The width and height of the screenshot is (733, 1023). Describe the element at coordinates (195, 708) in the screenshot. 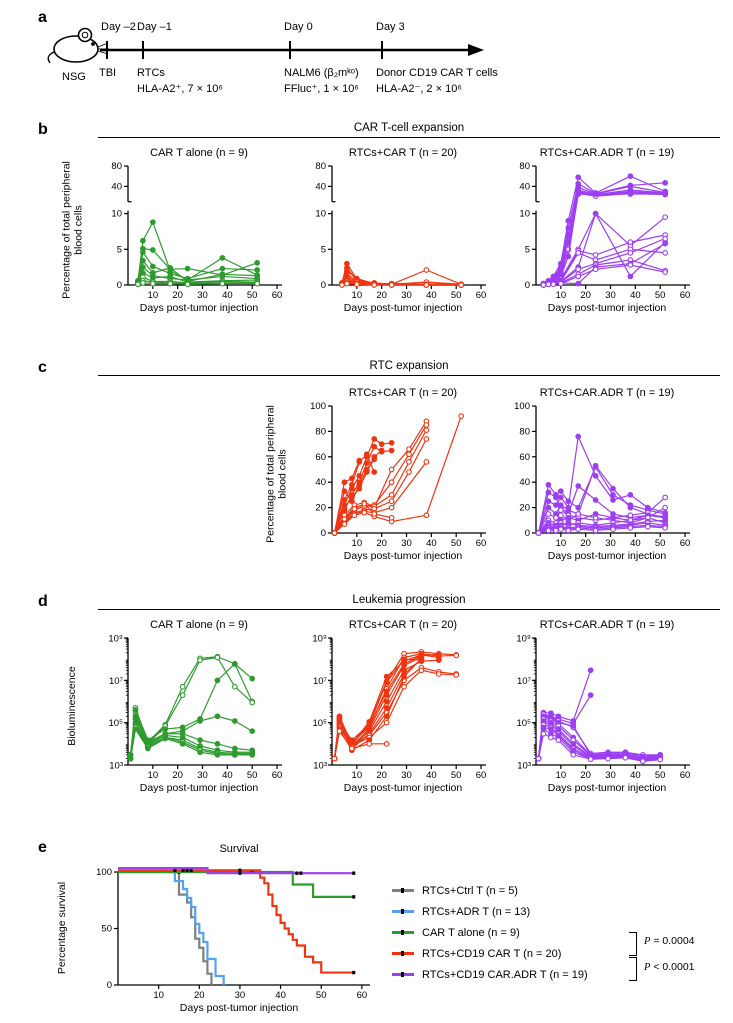

I see `chart-leukemia-car-t-alone: 10 20 30 40 50 60 10³ 10⁵ 10⁷ 10⁹` at that location.